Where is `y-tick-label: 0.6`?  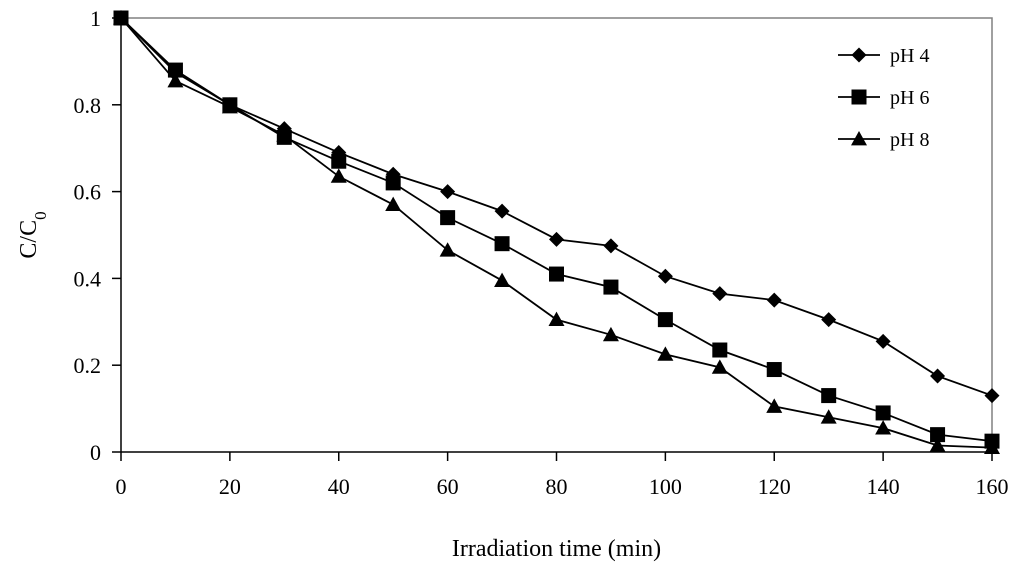 y-tick-label: 0.6 is located at coordinates (88, 192).